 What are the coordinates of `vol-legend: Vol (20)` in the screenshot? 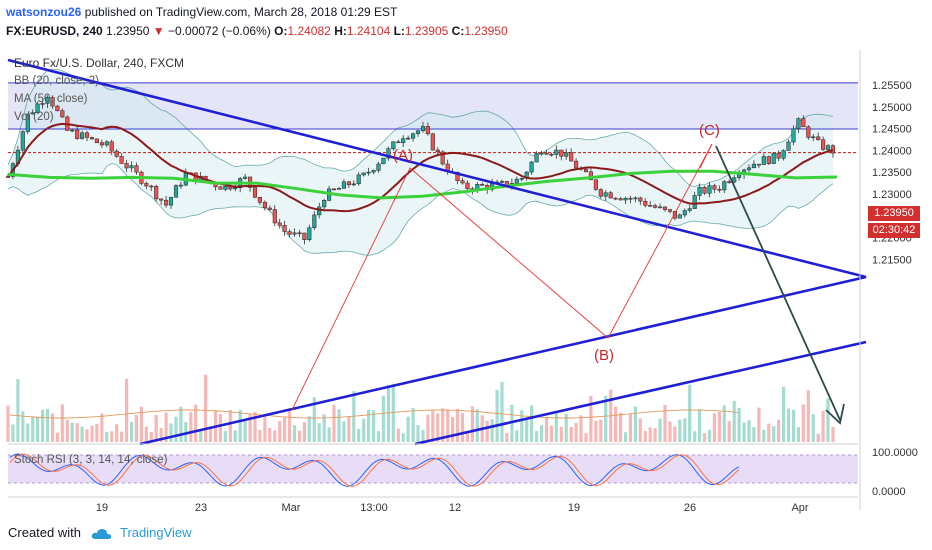 It's located at (34, 117).